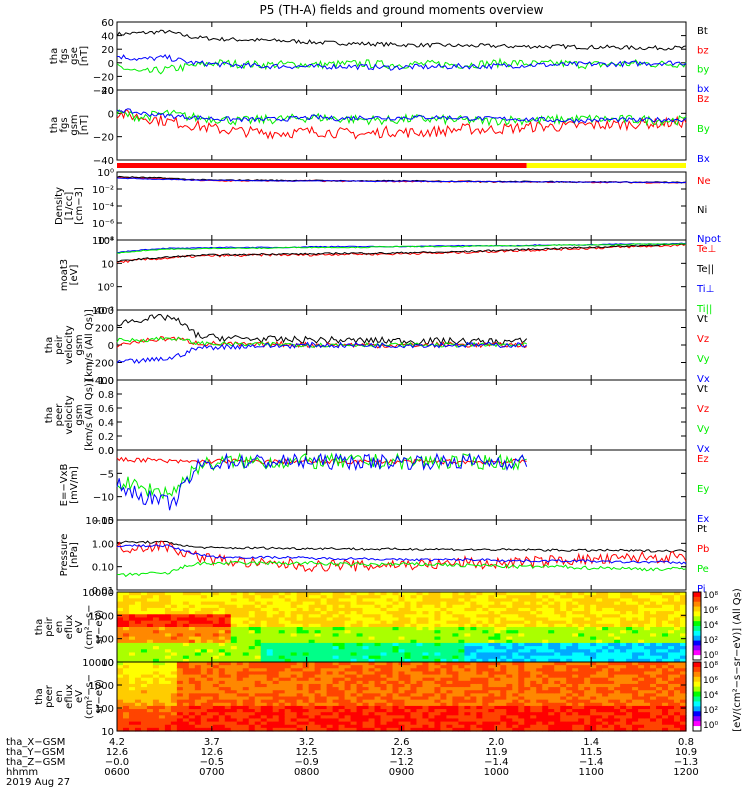  I want to click on legend-entry: Bx, so click(703, 159).